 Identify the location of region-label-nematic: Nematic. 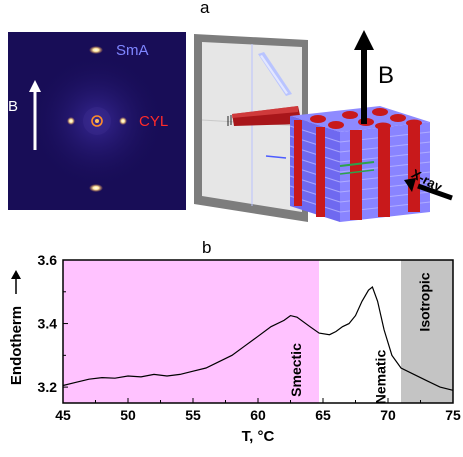
(380, 377).